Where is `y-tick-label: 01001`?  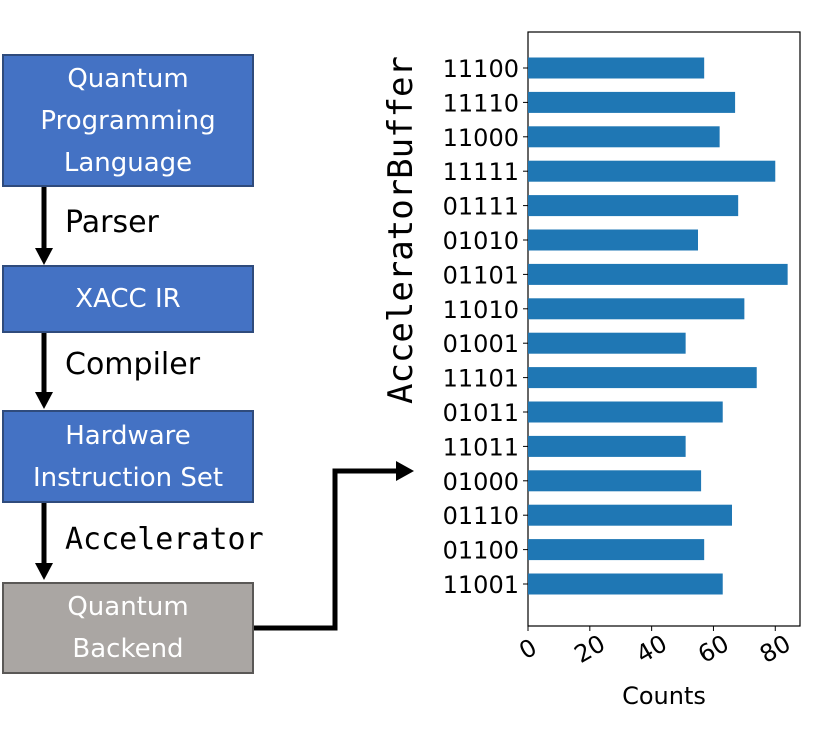 y-tick-label: 01001 is located at coordinates (481, 344).